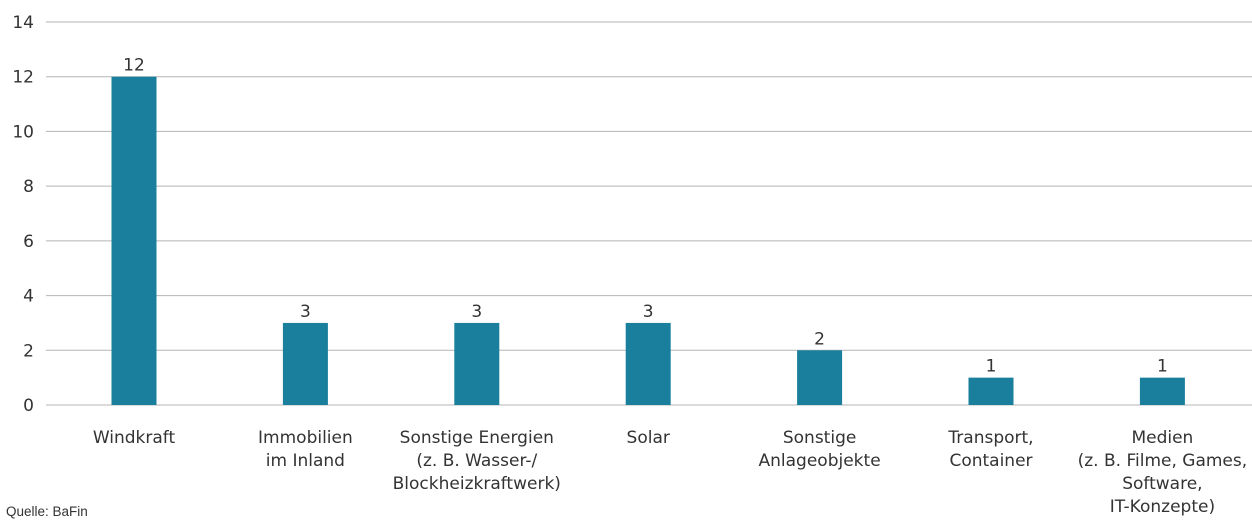  Describe the element at coordinates (23, 132) in the screenshot. I see `y-tick-label: 10` at that location.